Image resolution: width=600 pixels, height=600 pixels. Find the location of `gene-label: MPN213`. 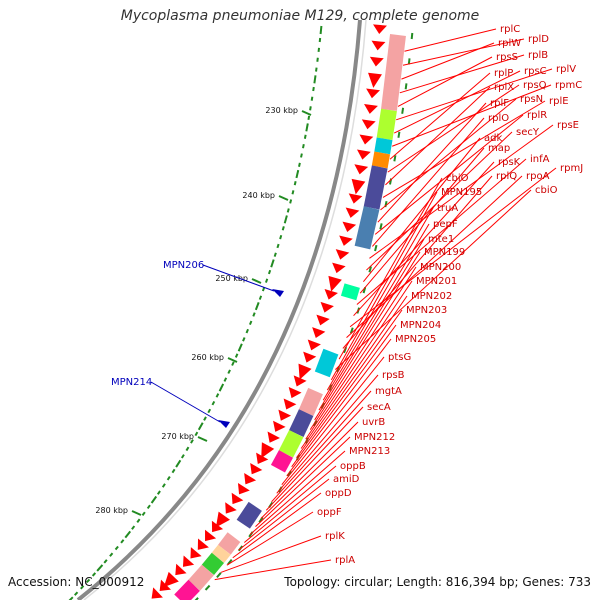

gene-label: MPN213 is located at coordinates (369, 451).